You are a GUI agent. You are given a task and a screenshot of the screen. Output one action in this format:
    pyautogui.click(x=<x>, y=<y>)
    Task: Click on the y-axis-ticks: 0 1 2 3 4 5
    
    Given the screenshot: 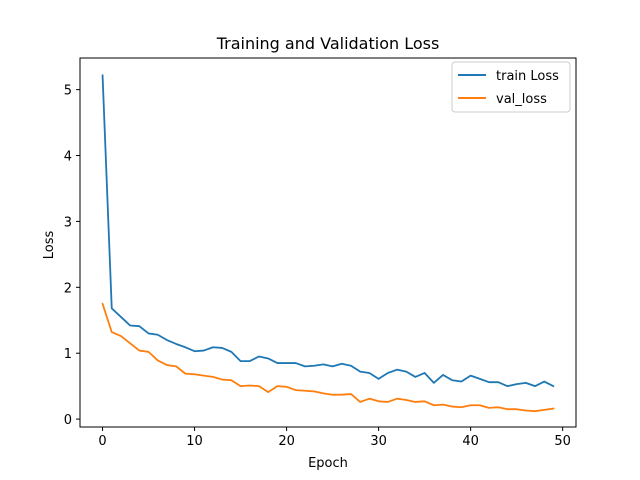 What is the action you would take?
    pyautogui.click(x=72, y=256)
    